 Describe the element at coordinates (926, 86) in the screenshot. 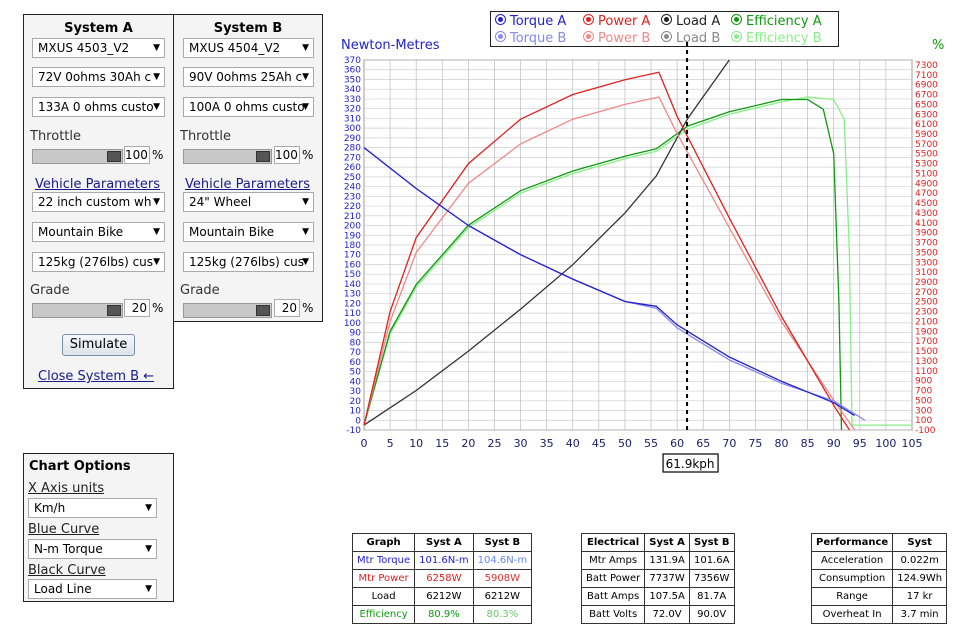

I see `y-tick-label: 6900` at that location.